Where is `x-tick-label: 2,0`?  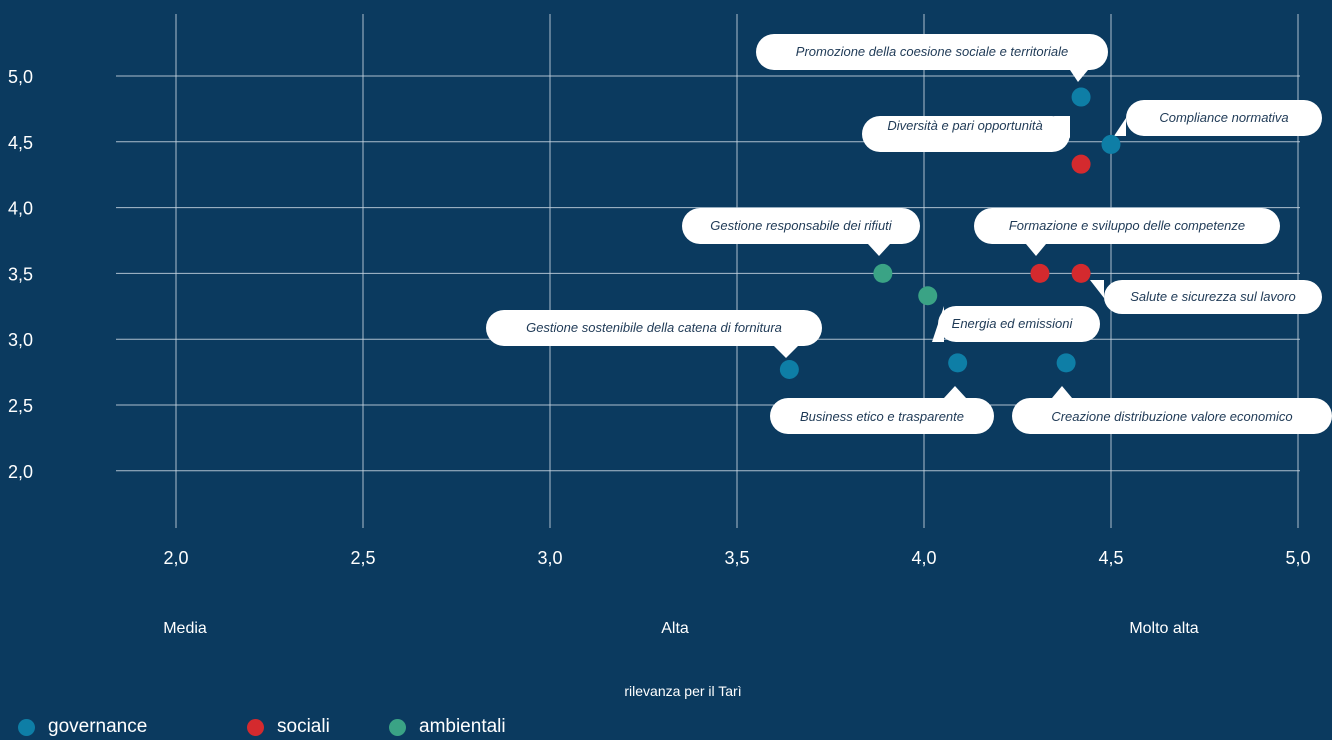
x-tick-label: 2,0 is located at coordinates (175, 558).